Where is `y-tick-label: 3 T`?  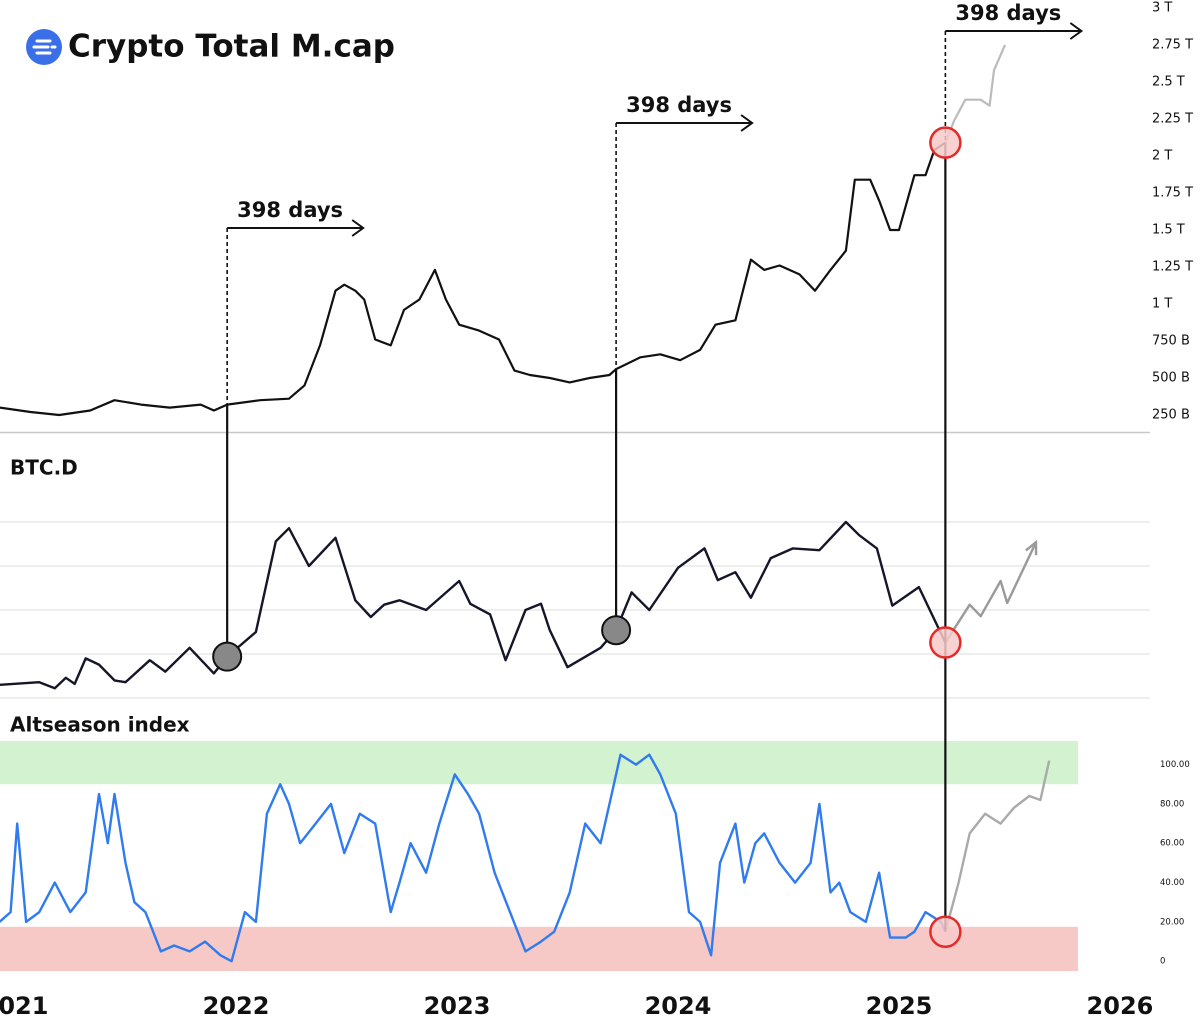
y-tick-label: 3 T is located at coordinates (1162, 7).